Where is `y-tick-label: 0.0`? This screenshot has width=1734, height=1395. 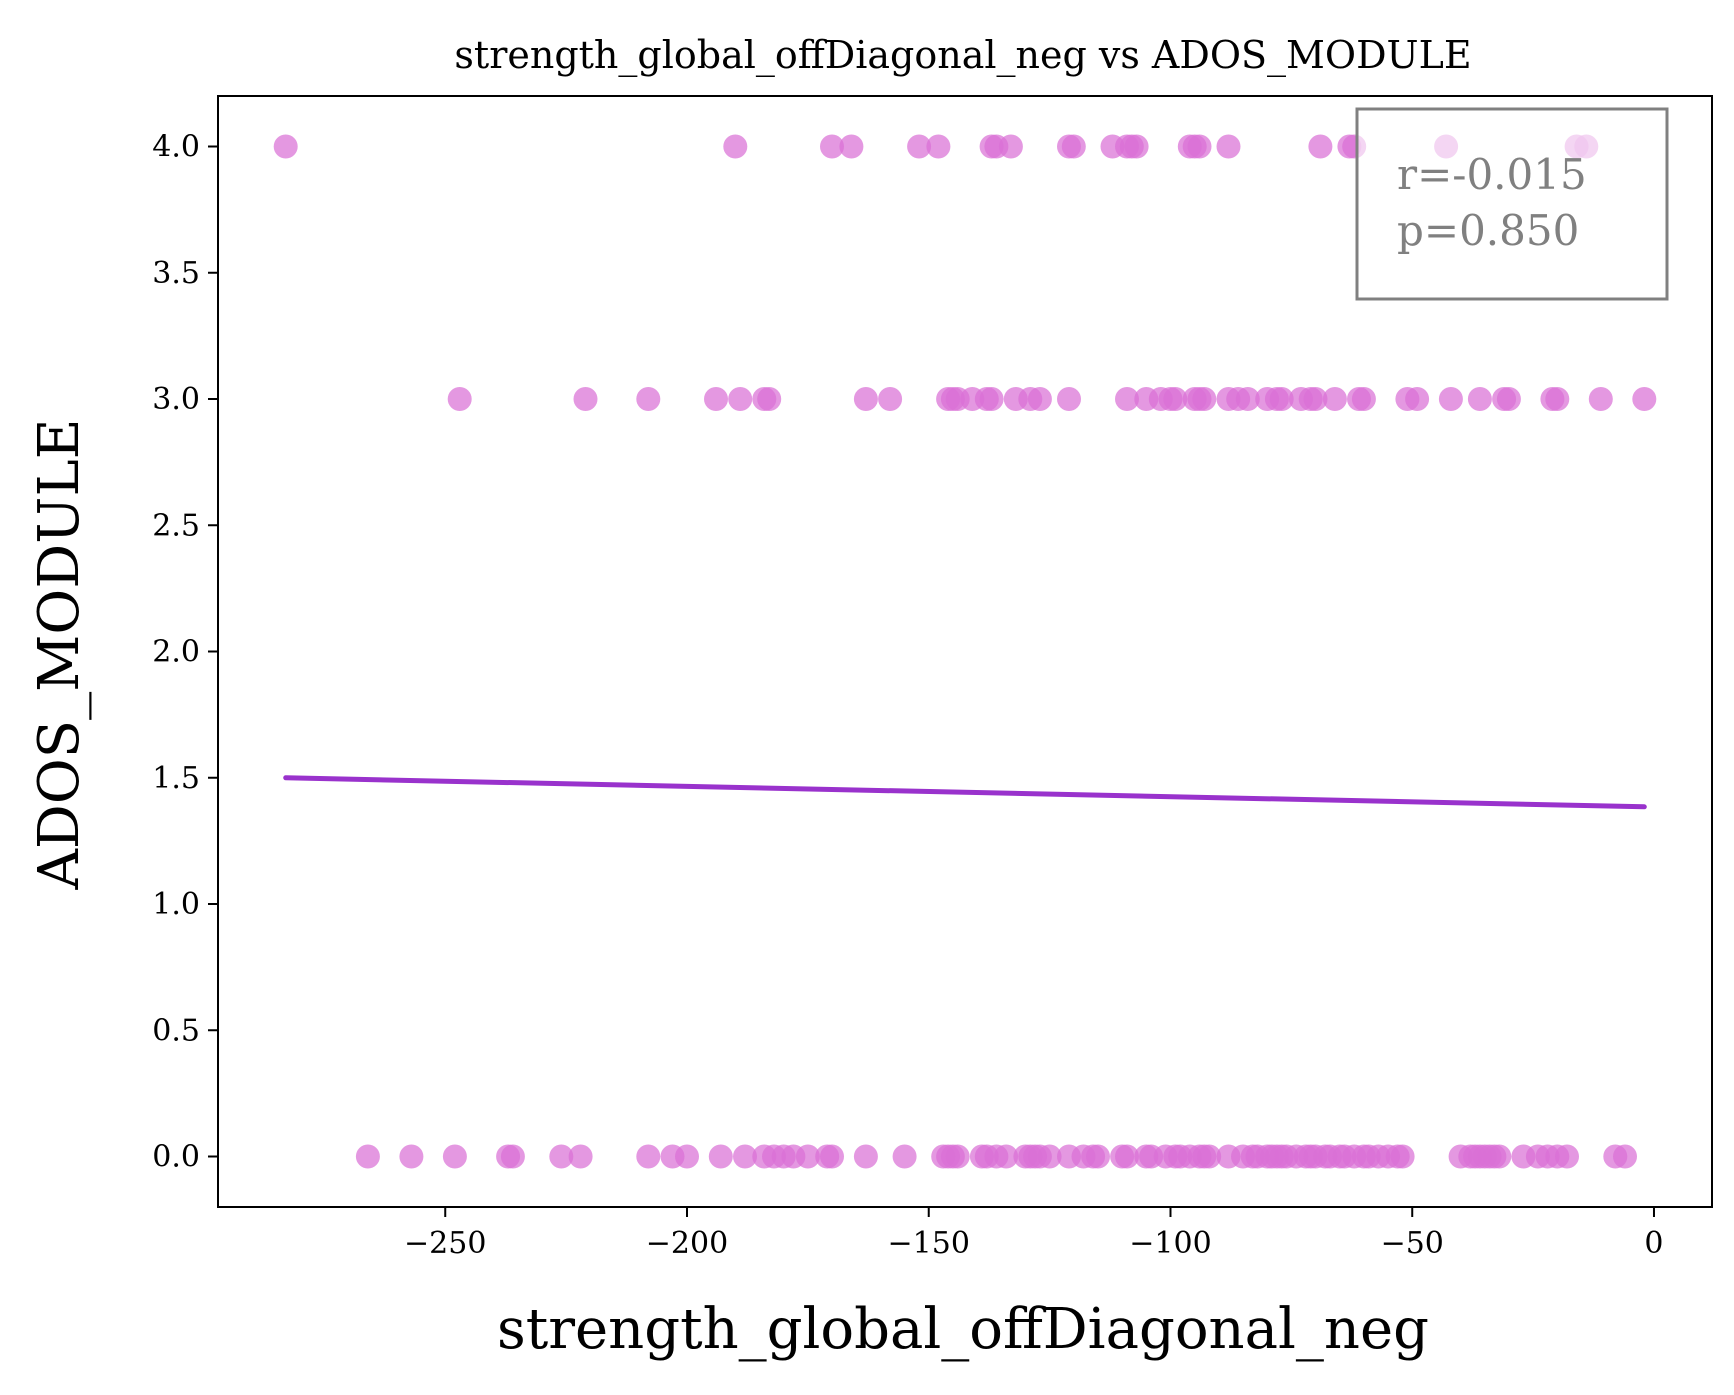
y-tick-label: 0.0 is located at coordinates (176, 1157).